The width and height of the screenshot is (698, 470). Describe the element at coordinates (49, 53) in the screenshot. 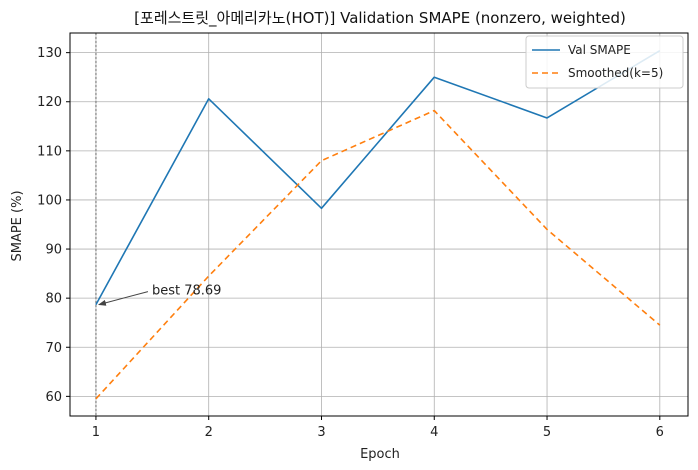

I see `y-tick-label: 130` at that location.